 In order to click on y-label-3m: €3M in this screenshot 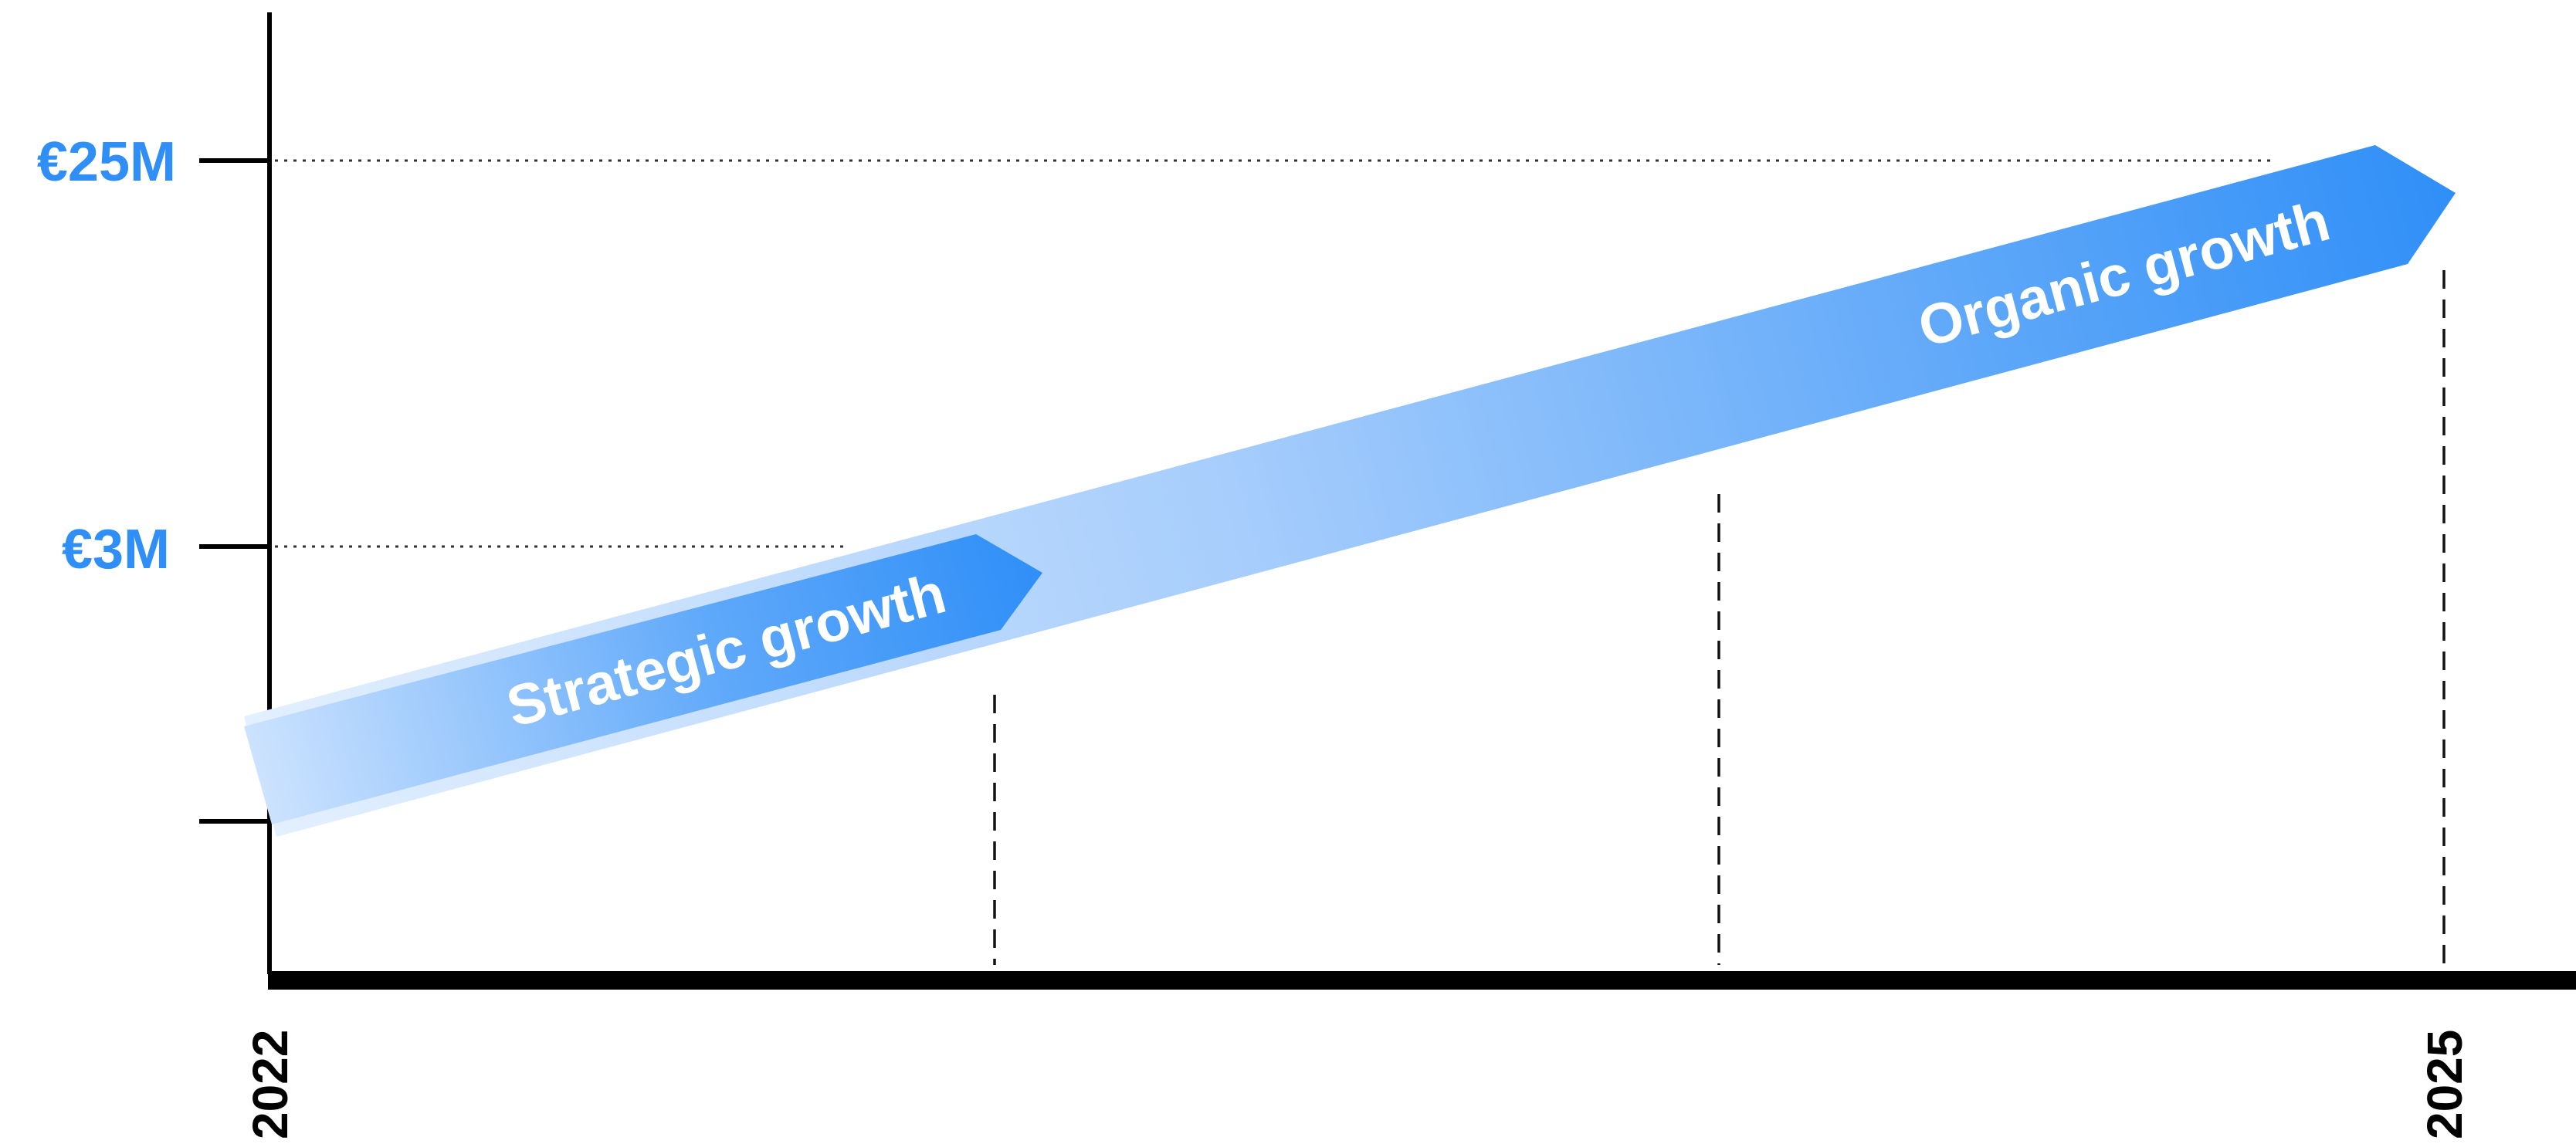, I will do `click(116, 549)`.